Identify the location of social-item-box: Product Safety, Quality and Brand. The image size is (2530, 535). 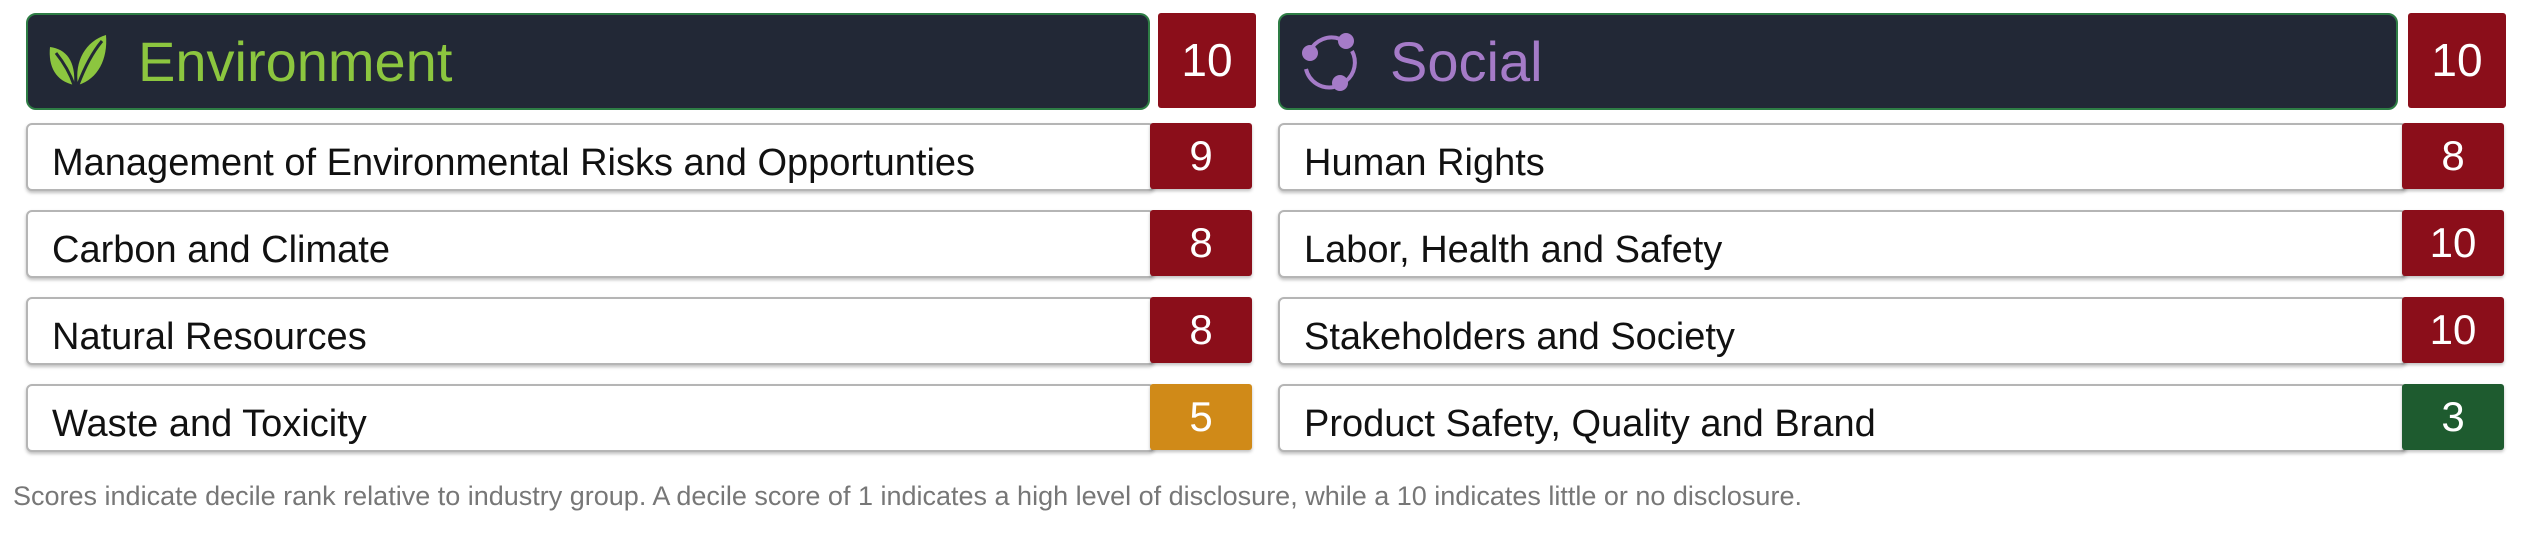
(1842, 418).